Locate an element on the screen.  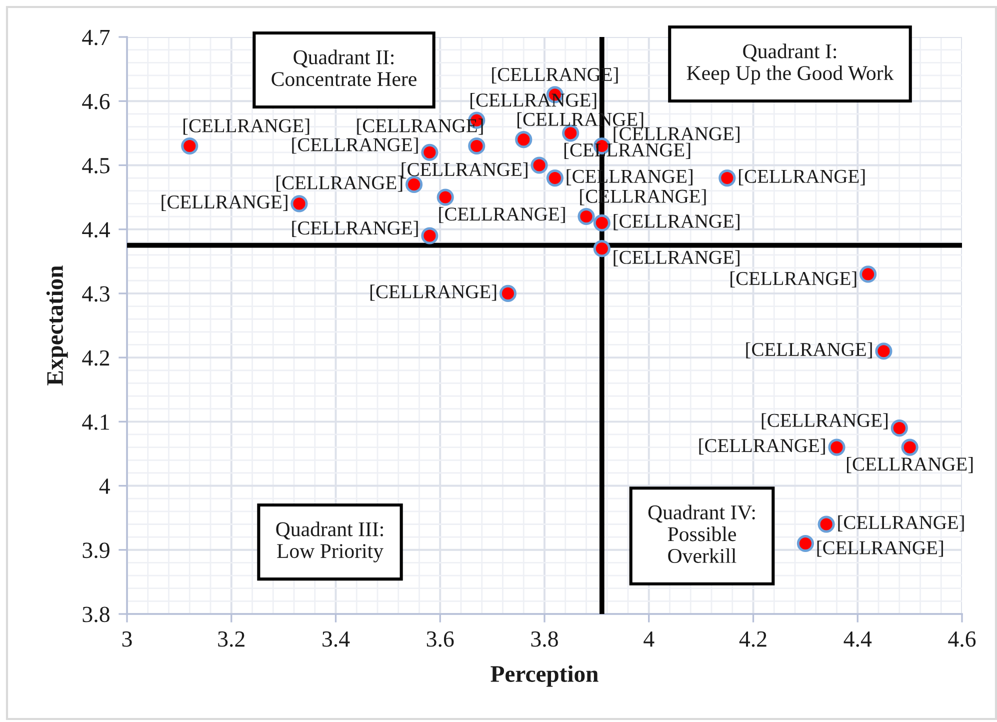
x-tick-label: 3.4 is located at coordinates (336, 639).